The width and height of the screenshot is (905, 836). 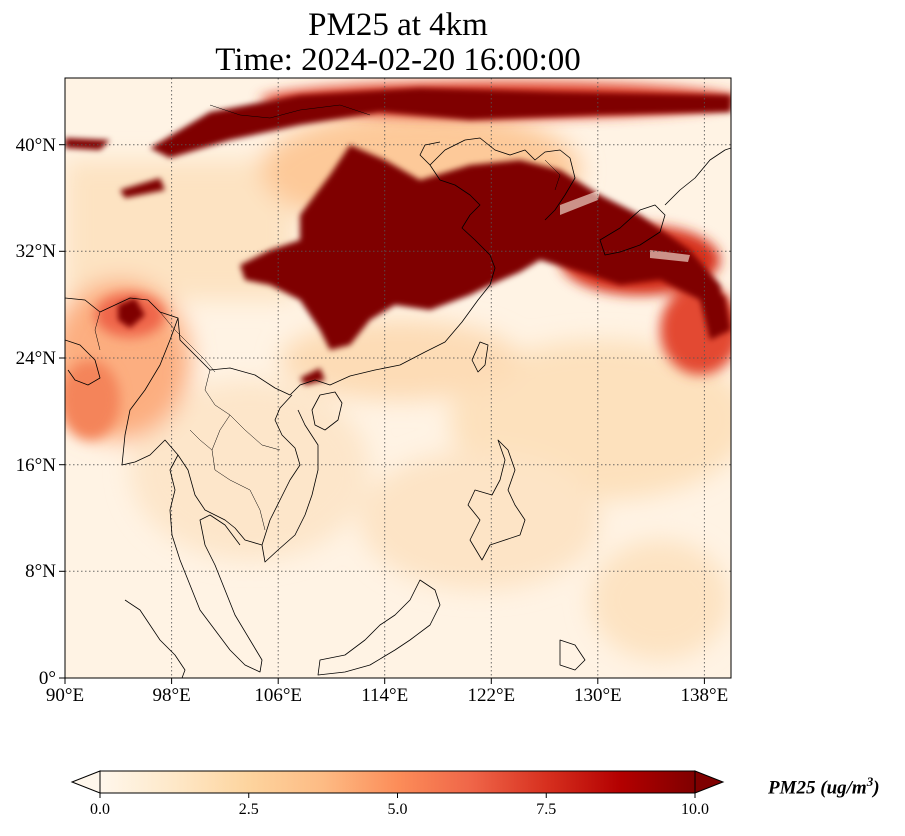 I want to click on lat-tick-label: 16°N, so click(x=36, y=465).